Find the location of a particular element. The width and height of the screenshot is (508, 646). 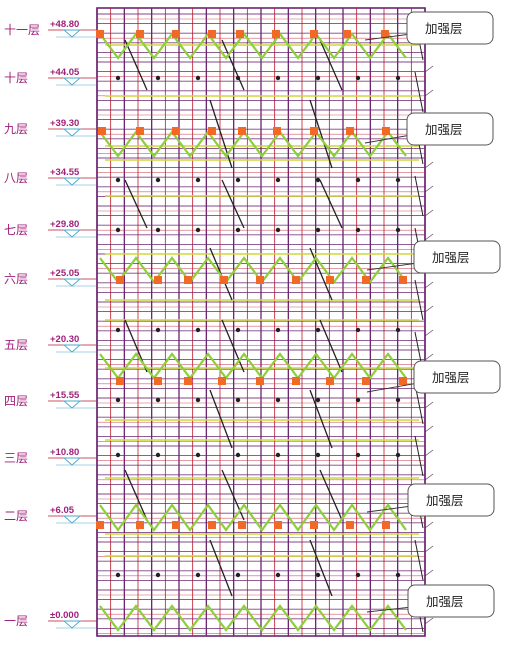

floor-name-label: 四层 is located at coordinates (16, 401).